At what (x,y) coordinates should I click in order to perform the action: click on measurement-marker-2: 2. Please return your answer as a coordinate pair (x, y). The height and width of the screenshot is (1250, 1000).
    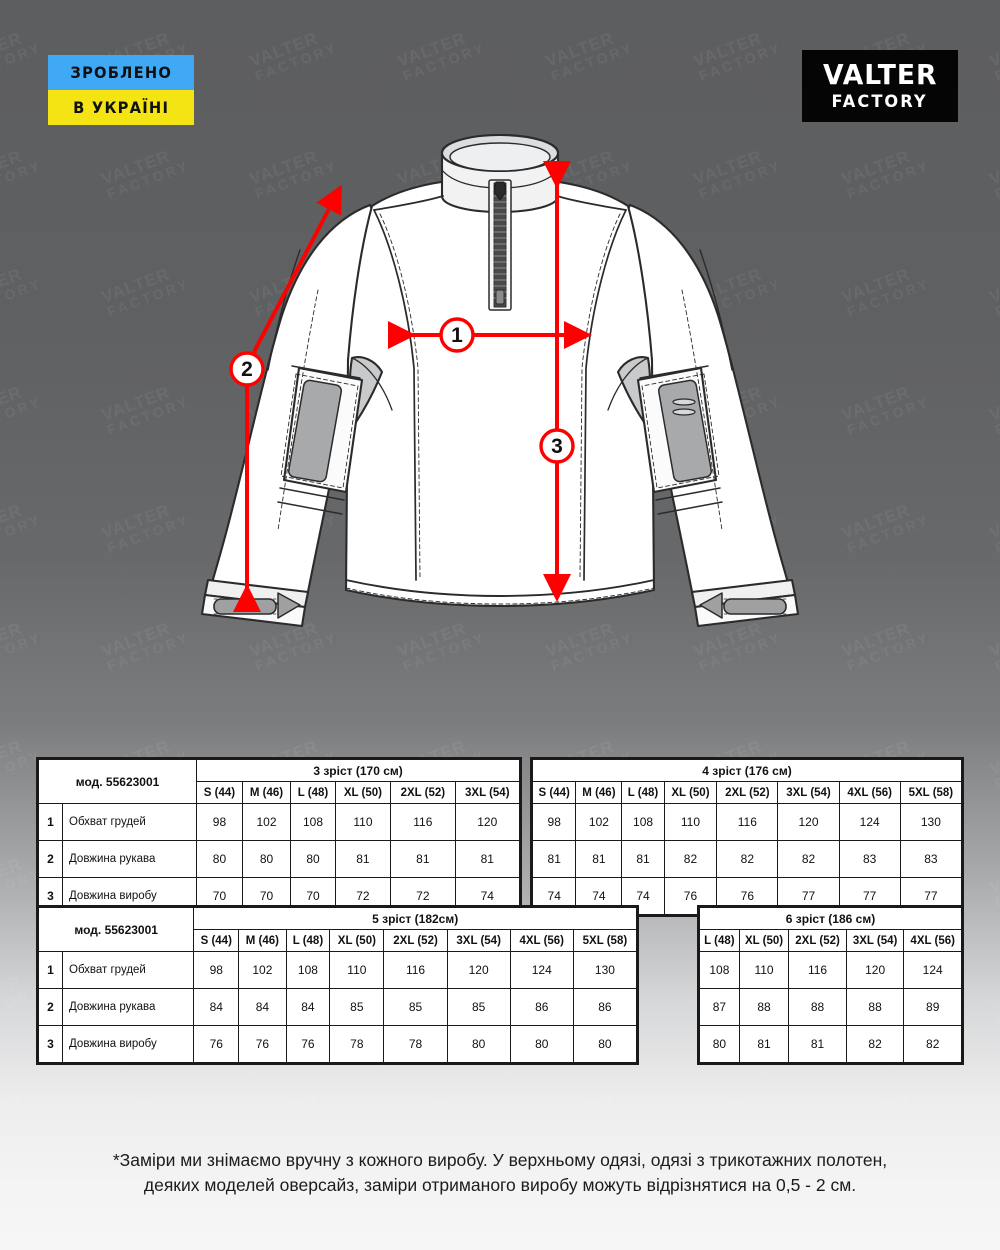
    Looking at the image, I should click on (247, 369).